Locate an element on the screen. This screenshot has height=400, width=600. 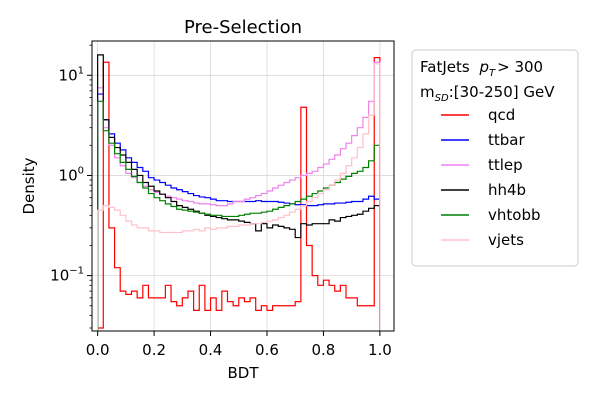
legend-label-qcd: qcd is located at coordinates (501, 115).